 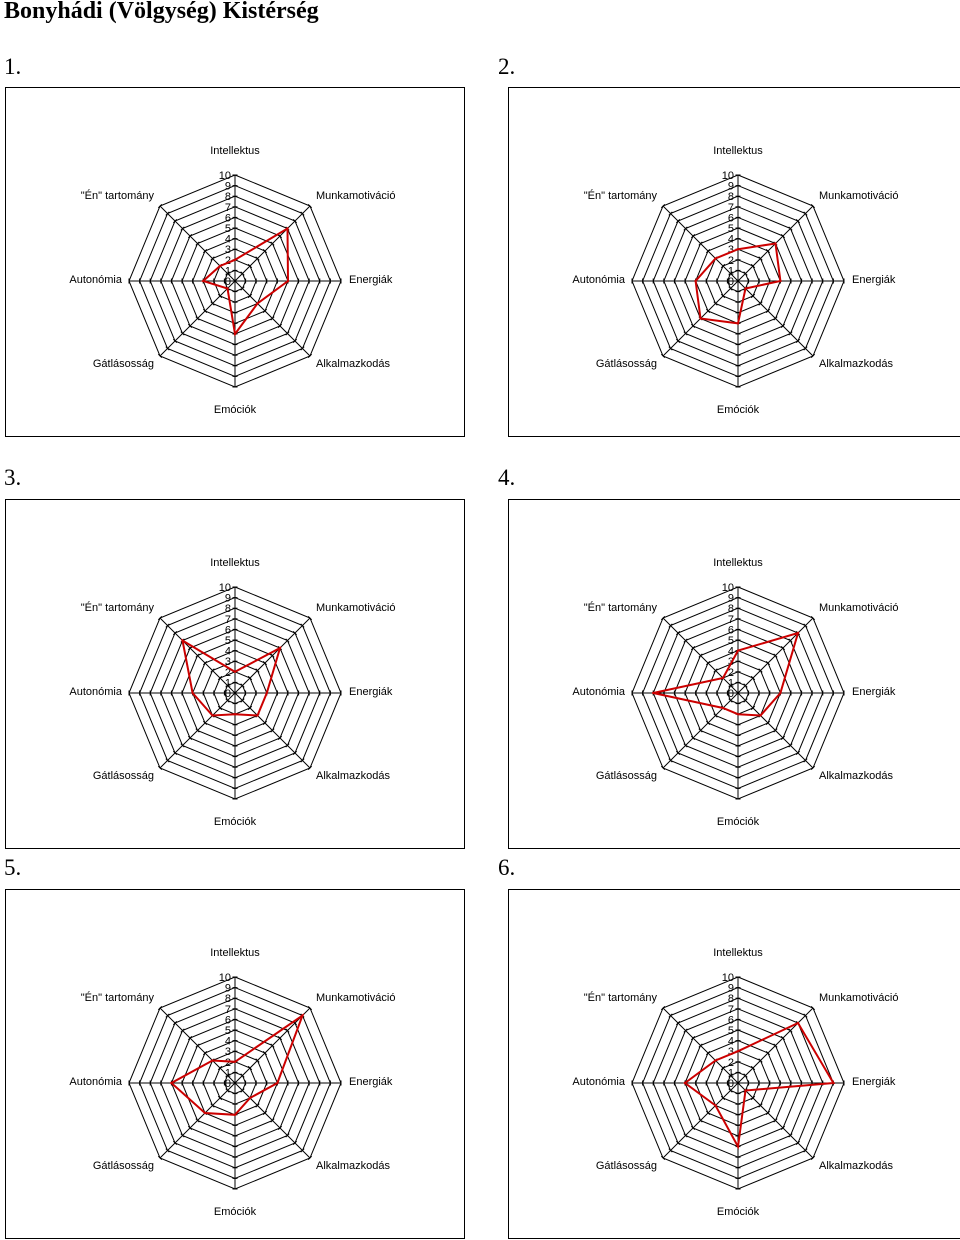 I want to click on tick-label: 7, so click(x=731, y=620).